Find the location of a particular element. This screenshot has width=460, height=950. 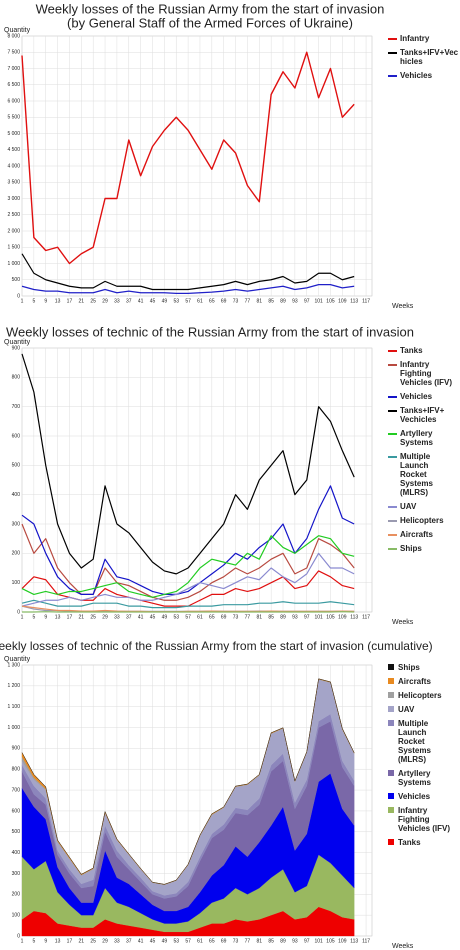

y-tick-label: 500 is located at coordinates (16, 832).